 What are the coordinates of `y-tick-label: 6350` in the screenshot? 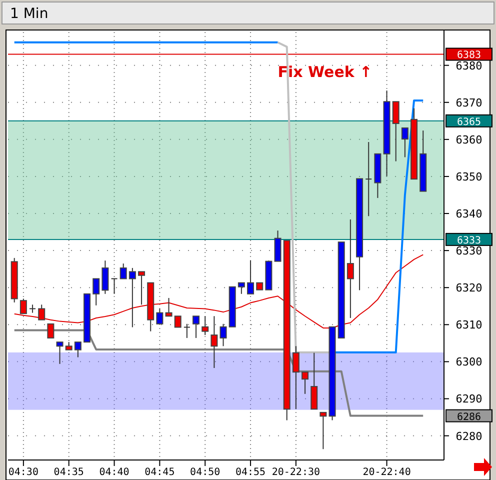 It's located at (469, 177).